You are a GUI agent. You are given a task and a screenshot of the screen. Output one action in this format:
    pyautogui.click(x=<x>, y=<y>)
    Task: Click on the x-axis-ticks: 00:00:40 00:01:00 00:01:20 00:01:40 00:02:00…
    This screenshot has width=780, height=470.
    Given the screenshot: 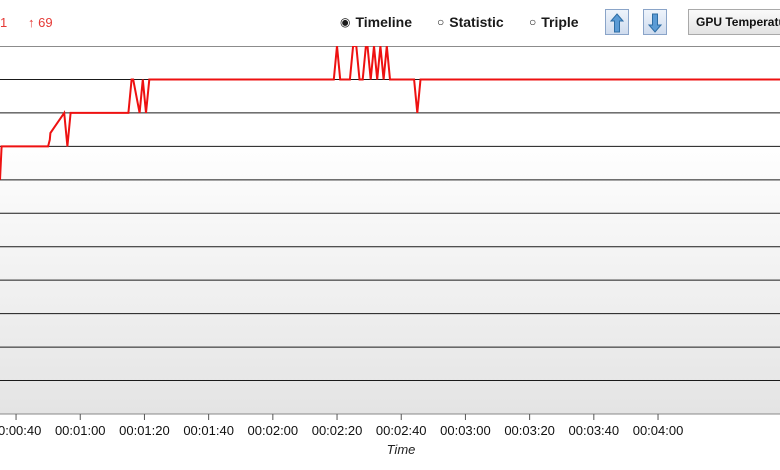 What is the action you would take?
    pyautogui.click(x=341, y=426)
    